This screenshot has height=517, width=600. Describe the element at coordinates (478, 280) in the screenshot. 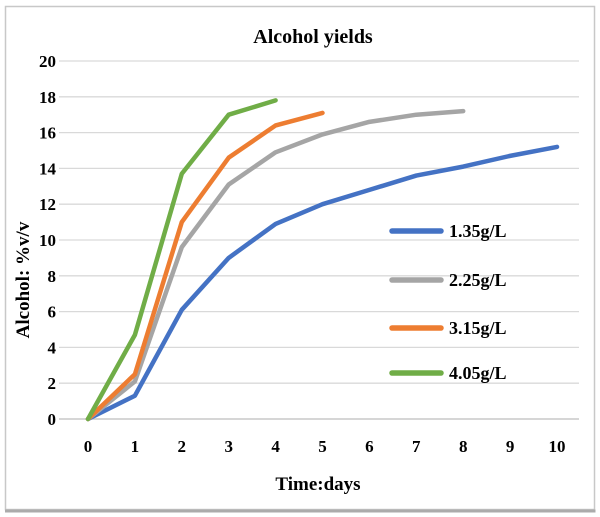

I see `legend-label-2.25g/L: 2.25g/L` at that location.